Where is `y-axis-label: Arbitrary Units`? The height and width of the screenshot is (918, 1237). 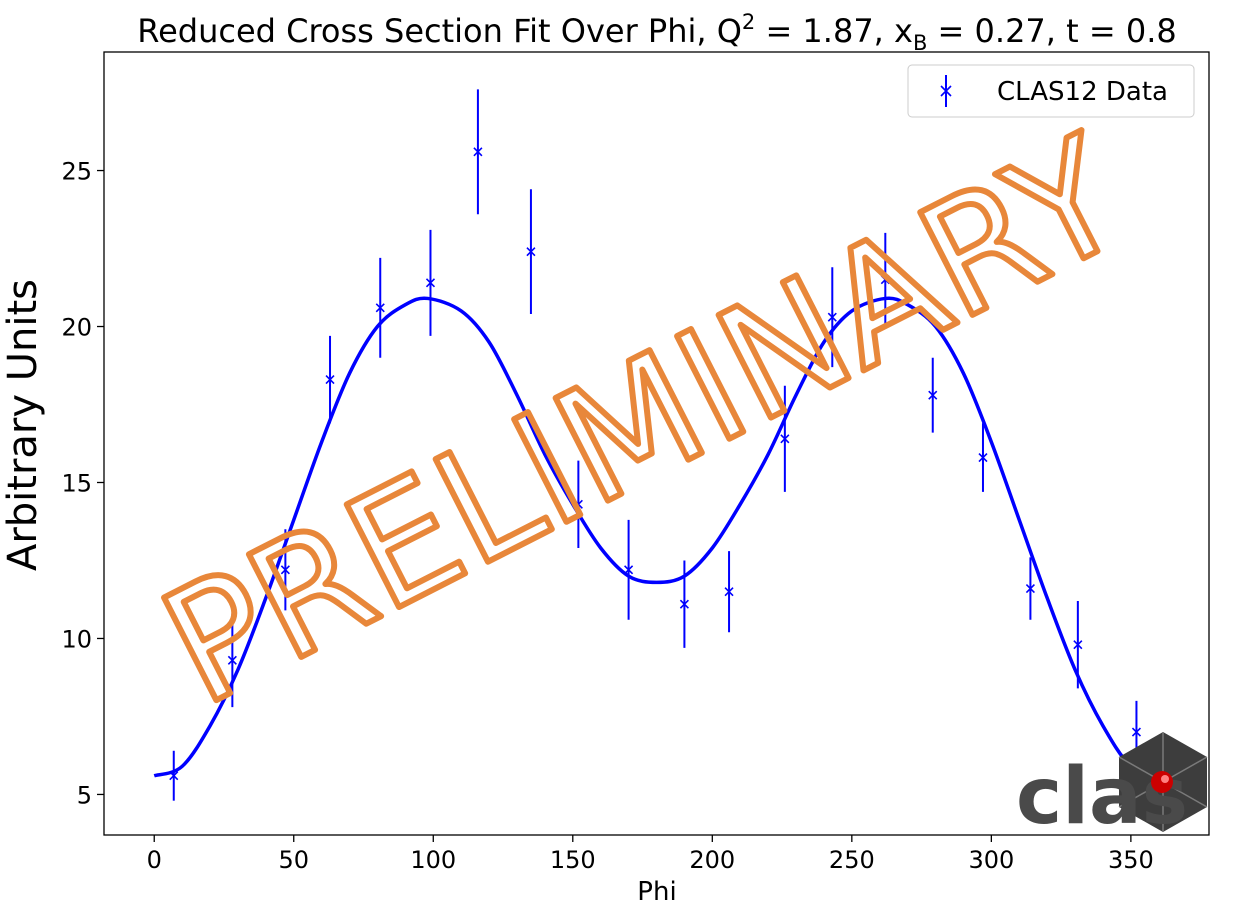 y-axis-label: Arbitrary Units is located at coordinates (23, 425).